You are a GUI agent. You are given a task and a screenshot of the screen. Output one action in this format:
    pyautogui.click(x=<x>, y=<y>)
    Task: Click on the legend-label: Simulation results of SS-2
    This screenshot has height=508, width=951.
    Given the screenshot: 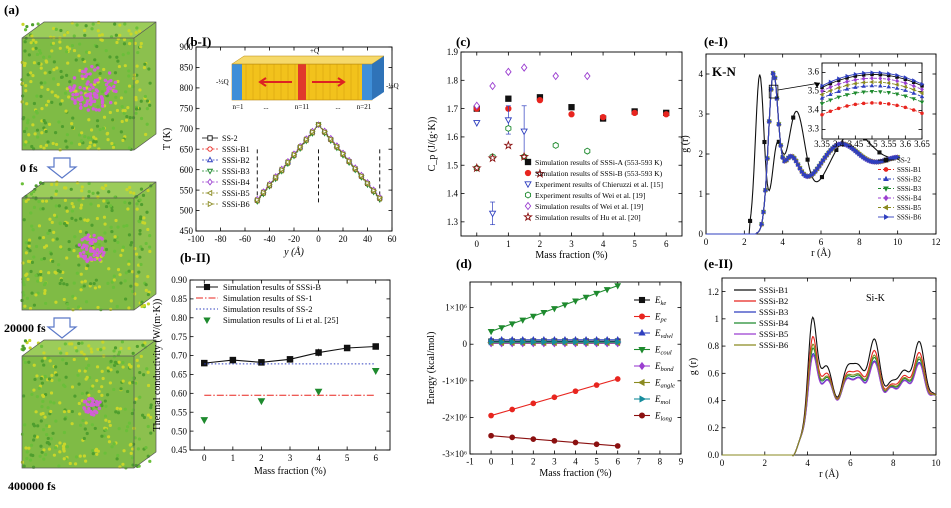 What is the action you would take?
    pyautogui.click(x=268, y=309)
    